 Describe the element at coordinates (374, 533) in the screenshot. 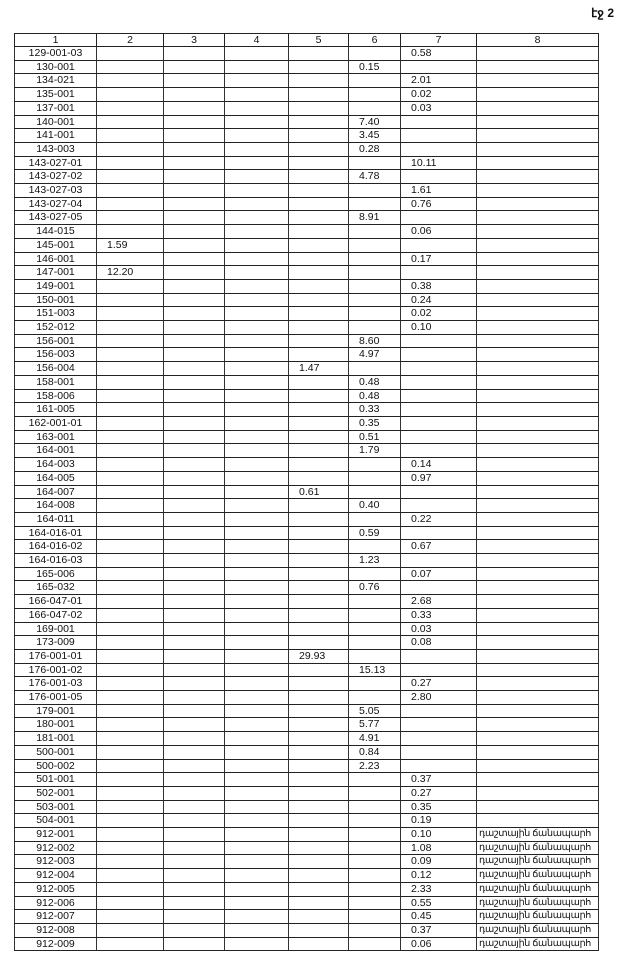

I see `column-6-cell: 0.59` at that location.